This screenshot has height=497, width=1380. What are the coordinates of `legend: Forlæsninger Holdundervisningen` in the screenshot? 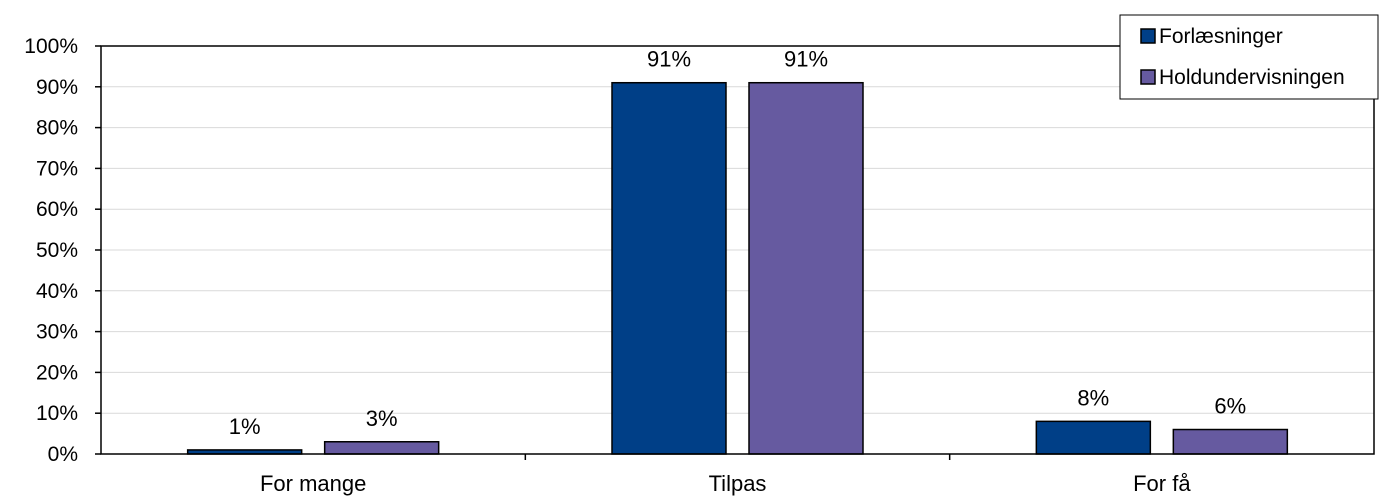 It's located at (1249, 57).